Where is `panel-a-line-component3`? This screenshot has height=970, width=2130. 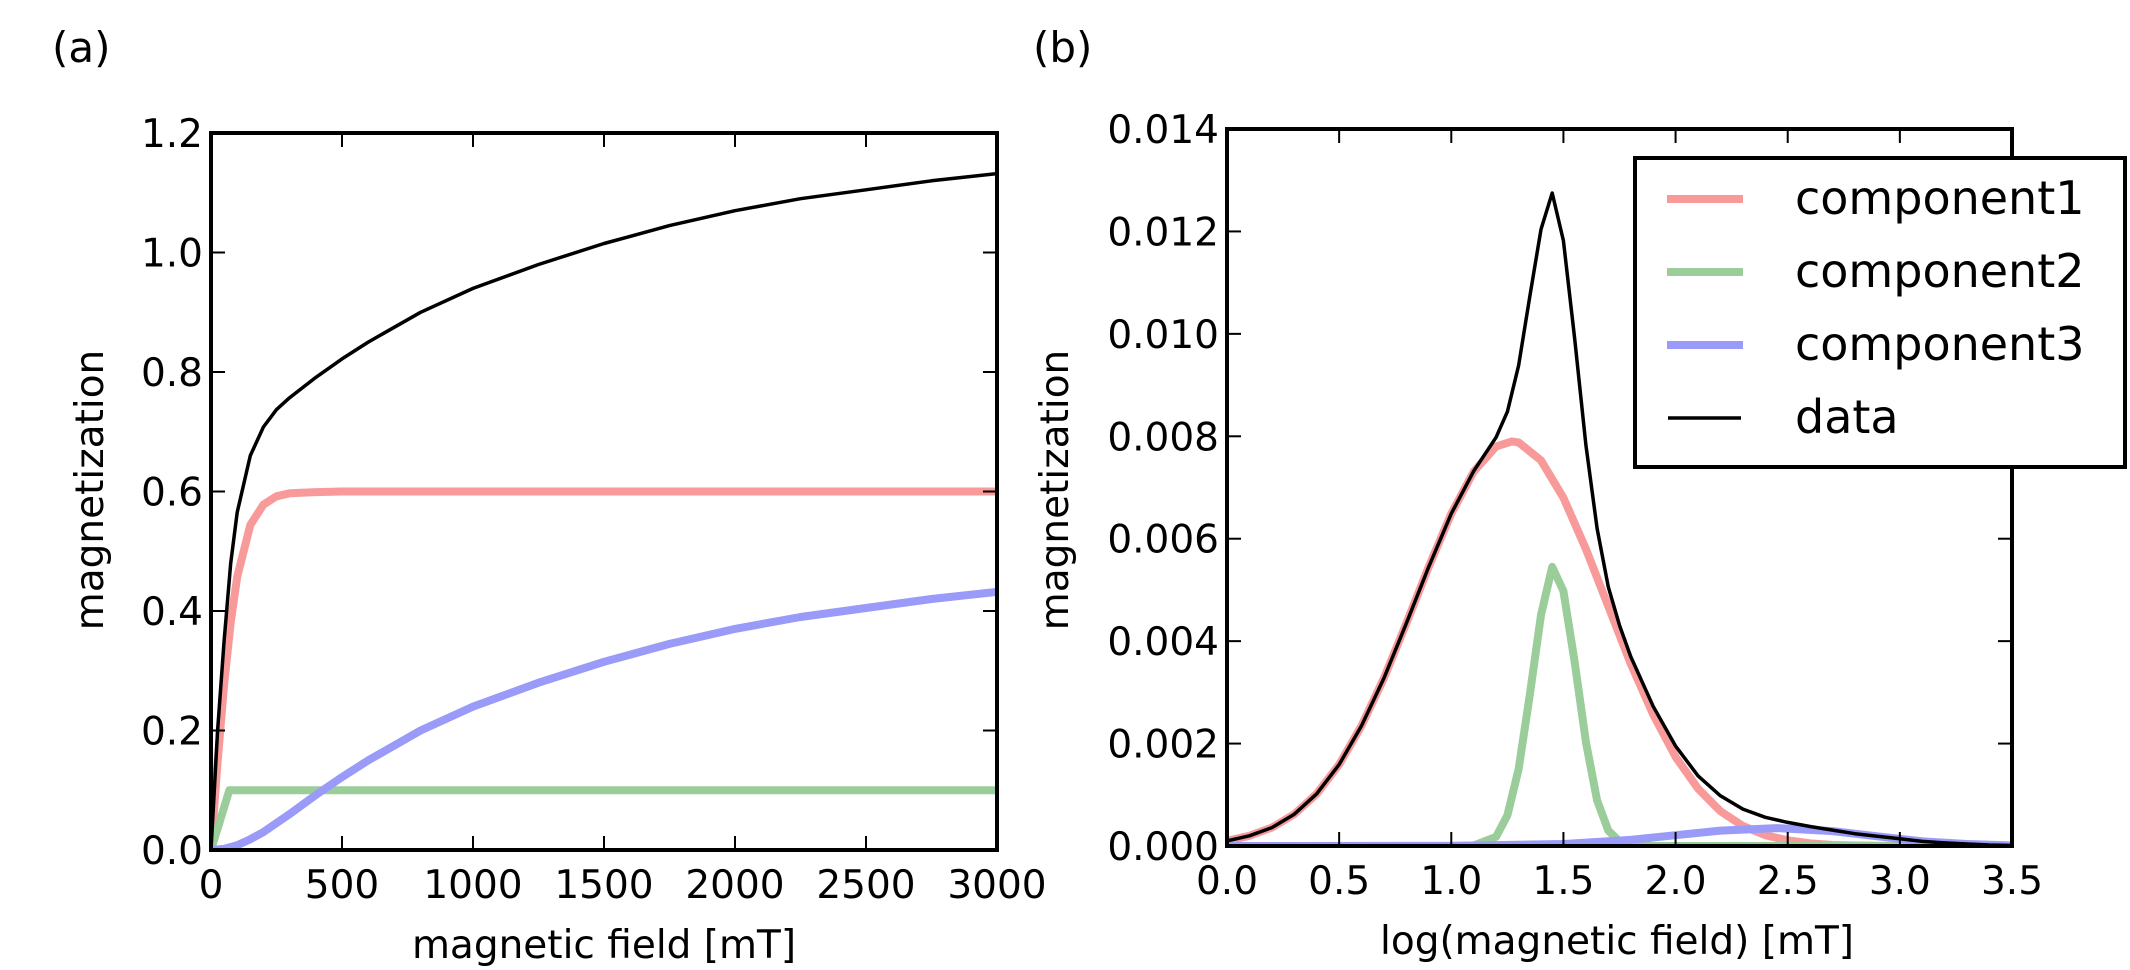
panel-a-line-component3 is located at coordinates (604, 718).